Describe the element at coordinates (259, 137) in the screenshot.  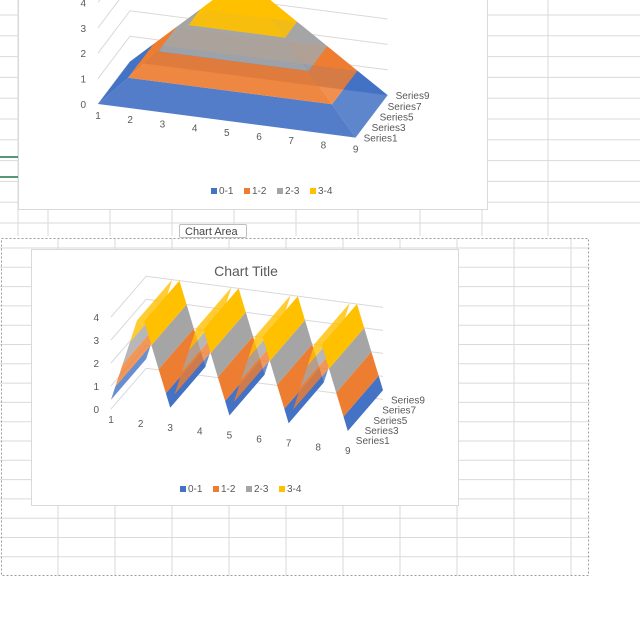
I see `x-tick-label: 6` at that location.